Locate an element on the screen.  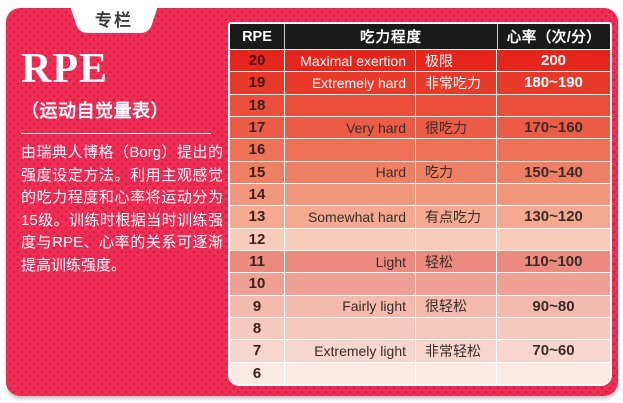
table-header-row: RPE 吃力程度 心率（次/分） is located at coordinates (420, 36).